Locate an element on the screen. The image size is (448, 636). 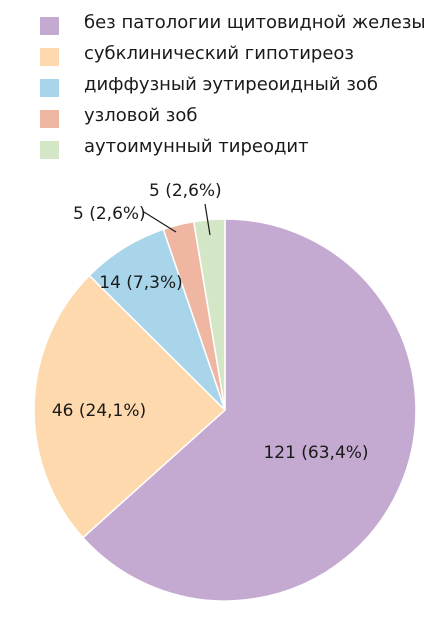
legend-item-subclinical-hypothyroidism: субклинический гипотиреоз is located at coordinates (240, 56).